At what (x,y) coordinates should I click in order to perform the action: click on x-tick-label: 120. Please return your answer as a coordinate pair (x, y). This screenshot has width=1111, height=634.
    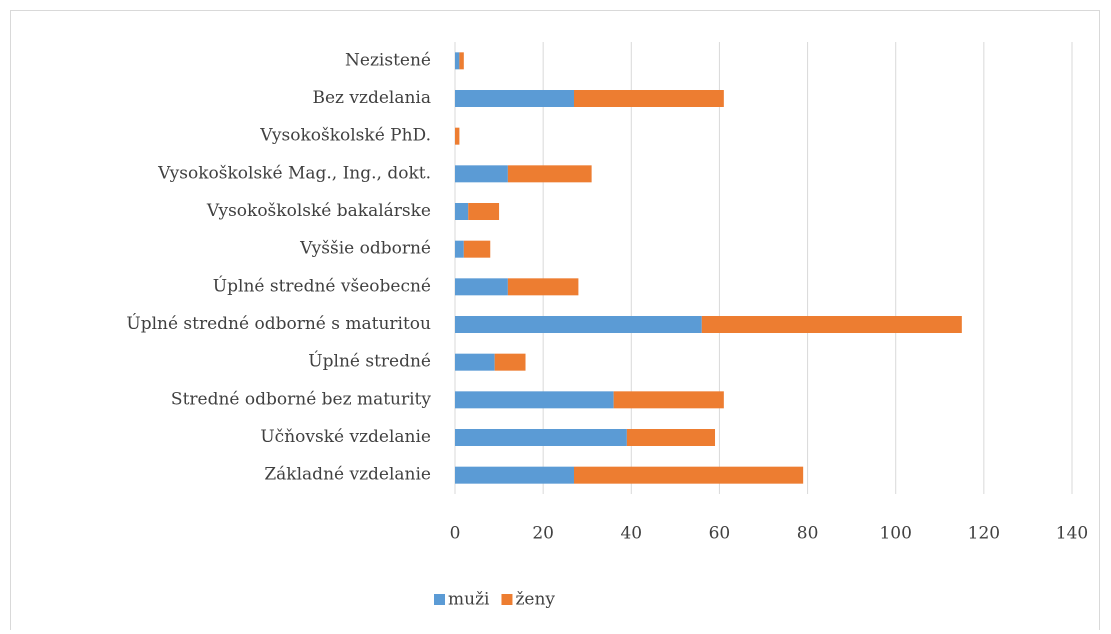
    Looking at the image, I should click on (984, 534).